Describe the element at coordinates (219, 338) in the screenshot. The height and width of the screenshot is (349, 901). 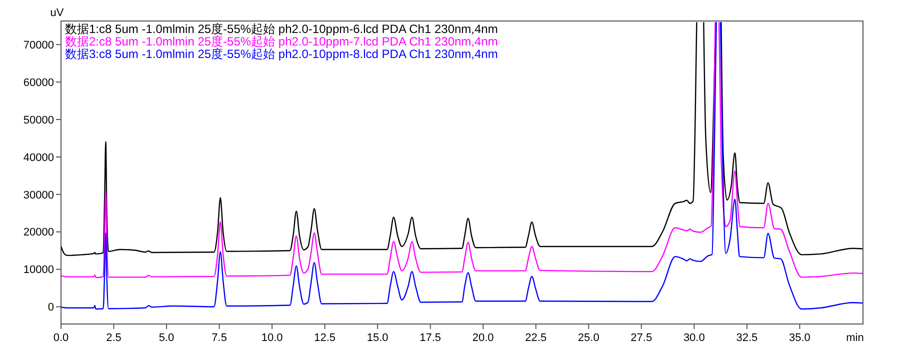
I see `x-tick-label: 7.5` at that location.